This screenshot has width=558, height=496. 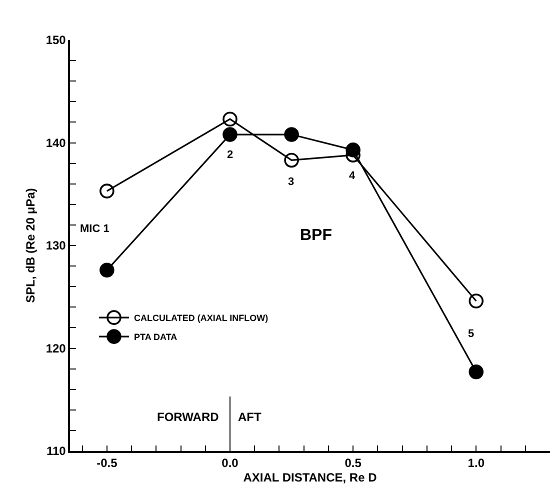 What do you see at coordinates (476, 463) in the screenshot?
I see `x-tick-label: 1.0` at bounding box center [476, 463].